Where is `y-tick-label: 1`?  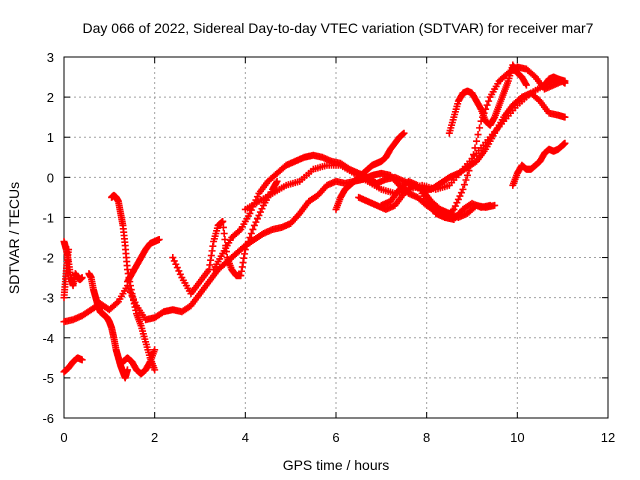
y-tick-label: 1 is located at coordinates (50, 137).